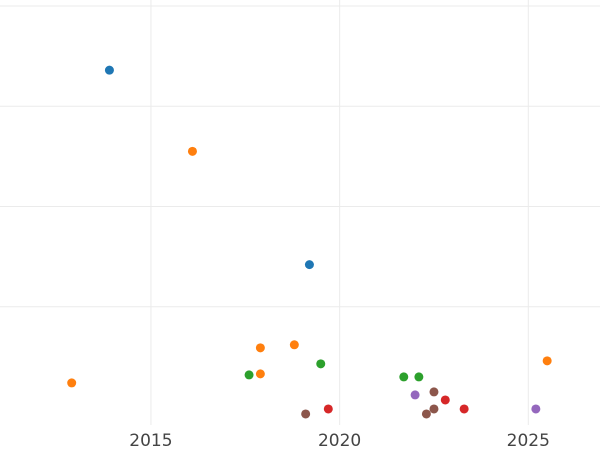 The width and height of the screenshot is (600, 450). I want to click on x-tick-label: 2025, so click(528, 440).